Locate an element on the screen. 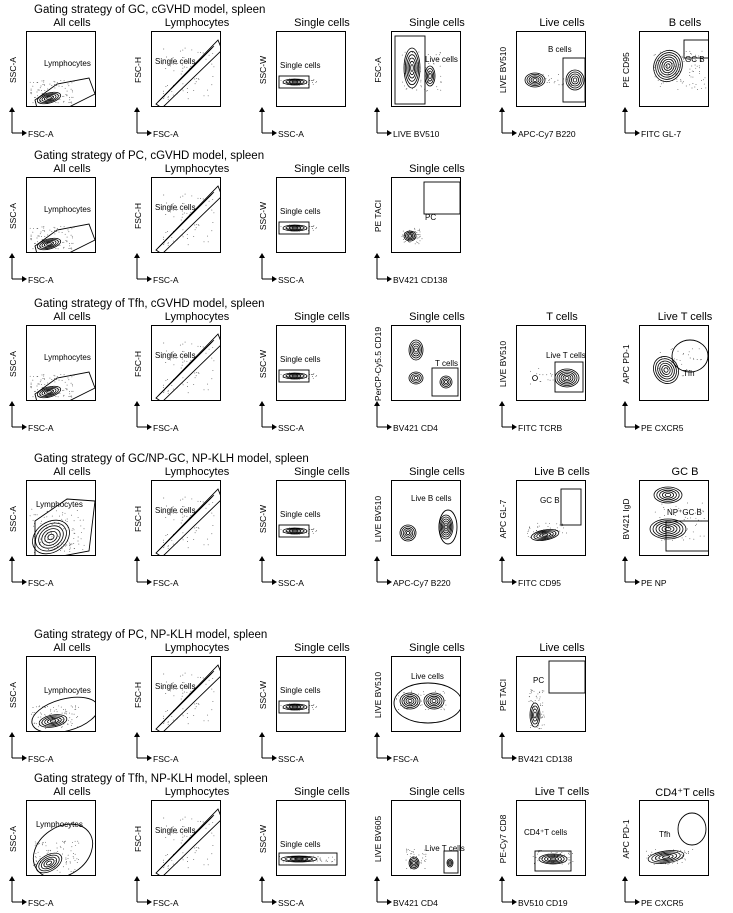 Image resolution: width=733 pixels, height=913 pixels. y-axis-label-text: FSC-H is located at coordinates (138, 216).